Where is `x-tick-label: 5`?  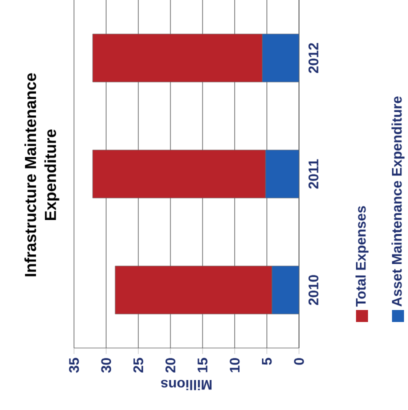 x-tick-label: 5 is located at coordinates (267, 361).